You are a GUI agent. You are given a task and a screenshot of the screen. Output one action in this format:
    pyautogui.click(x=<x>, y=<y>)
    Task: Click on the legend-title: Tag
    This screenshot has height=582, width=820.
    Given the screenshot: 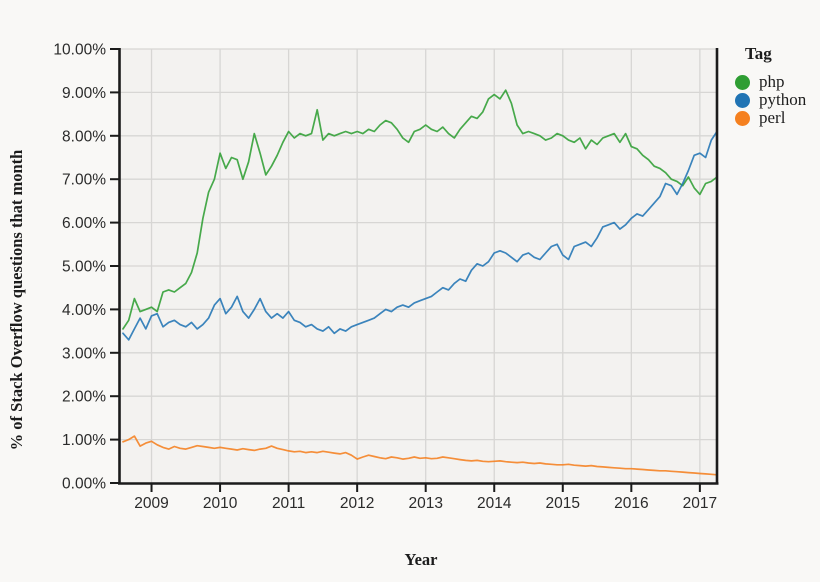 What is the action you would take?
    pyautogui.click(x=758, y=53)
    